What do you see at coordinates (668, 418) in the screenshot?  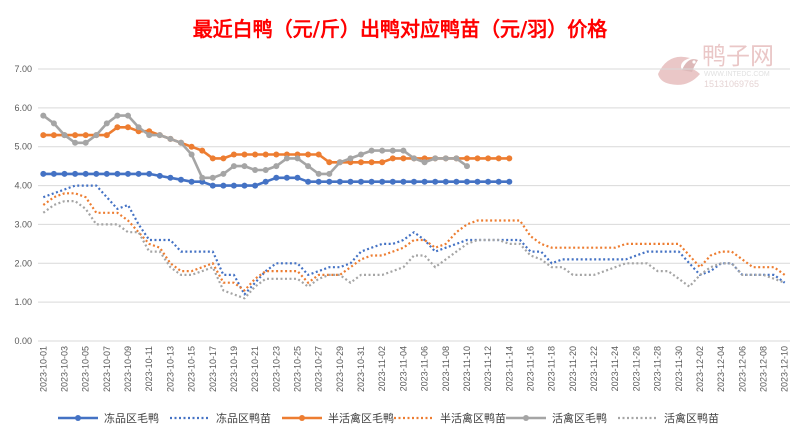 I see `legend-item: 活禽区鸭苗` at bounding box center [668, 418].